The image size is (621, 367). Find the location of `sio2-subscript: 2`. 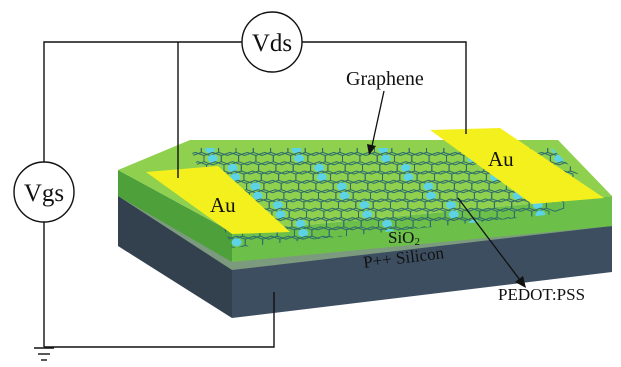

sio2-subscript: 2 is located at coordinates (417, 242).